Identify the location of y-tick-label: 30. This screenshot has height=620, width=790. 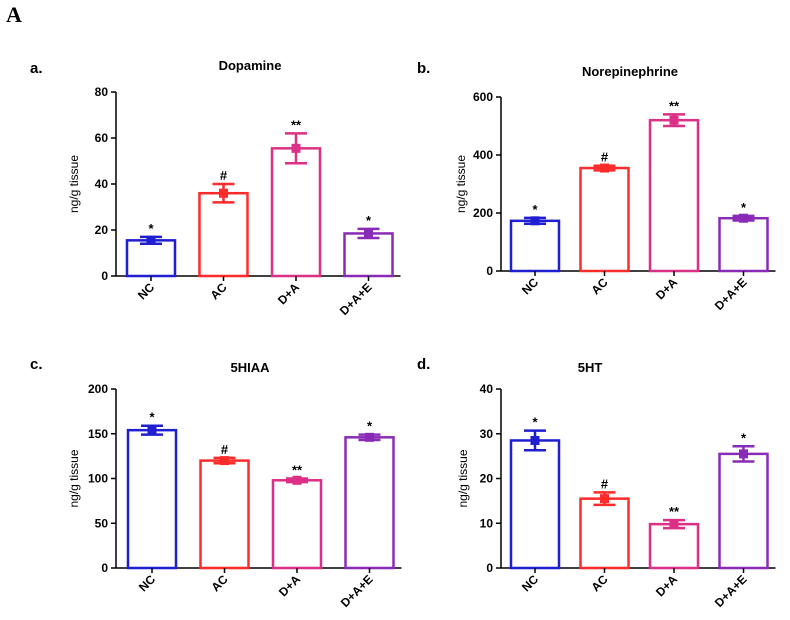
(487, 434).